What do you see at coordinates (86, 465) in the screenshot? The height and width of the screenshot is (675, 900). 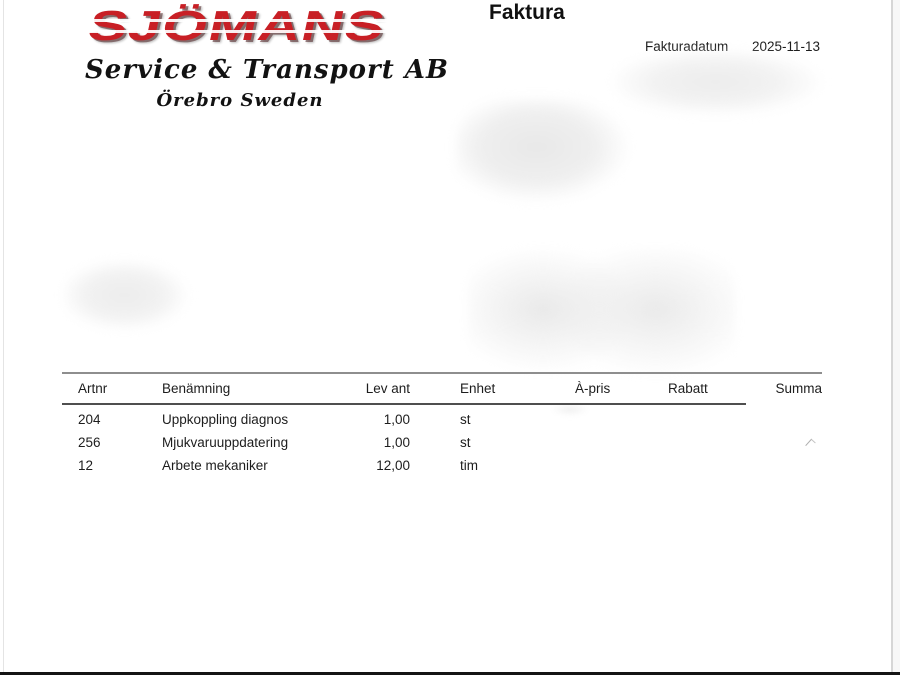 I see `cell-artnr: 12` at bounding box center [86, 465].